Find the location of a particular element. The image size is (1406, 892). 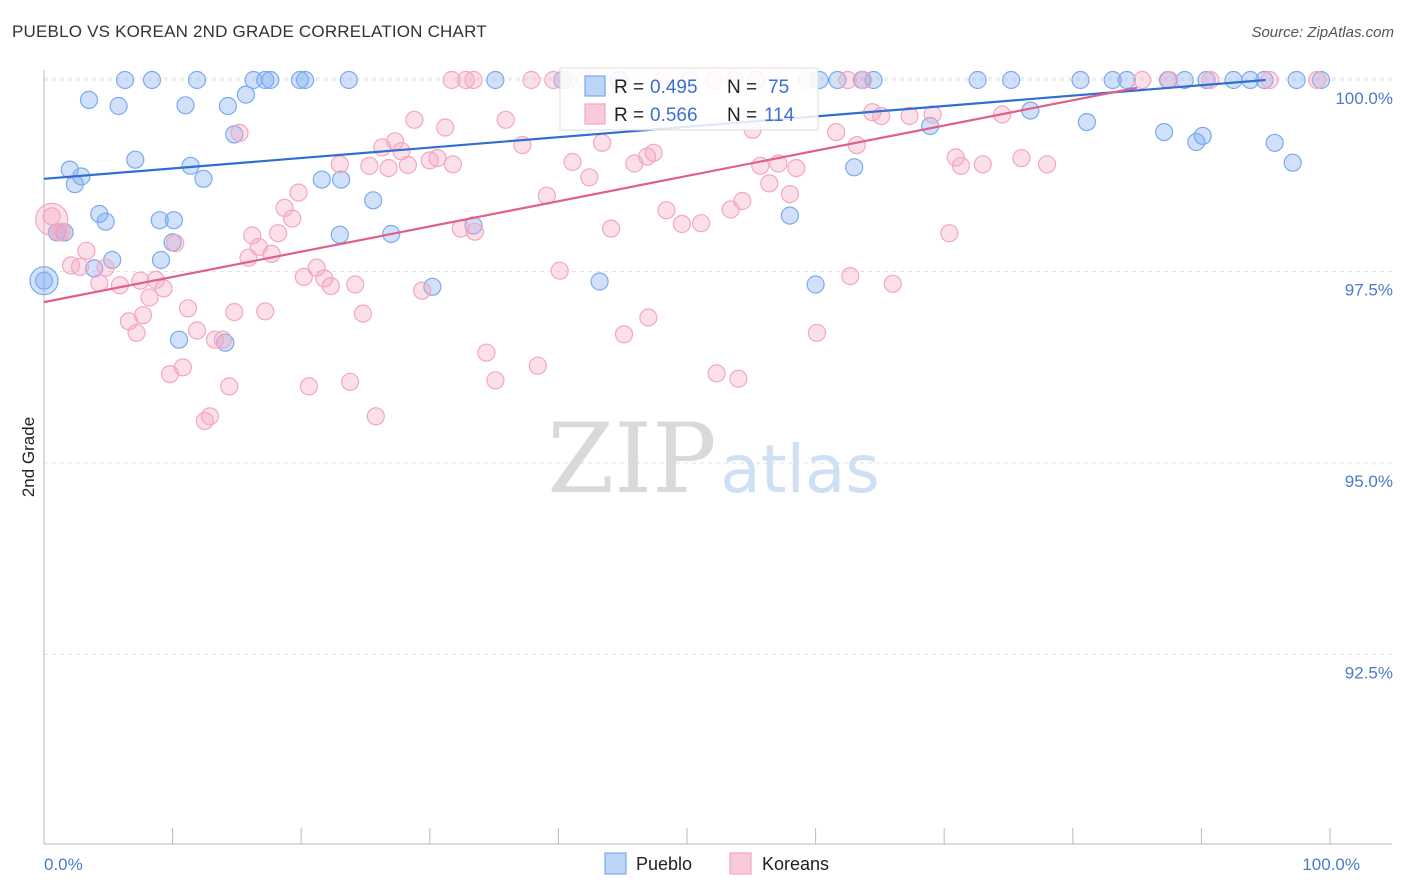

bottom-legend: Pueblo Koreans is located at coordinates (716, 863).